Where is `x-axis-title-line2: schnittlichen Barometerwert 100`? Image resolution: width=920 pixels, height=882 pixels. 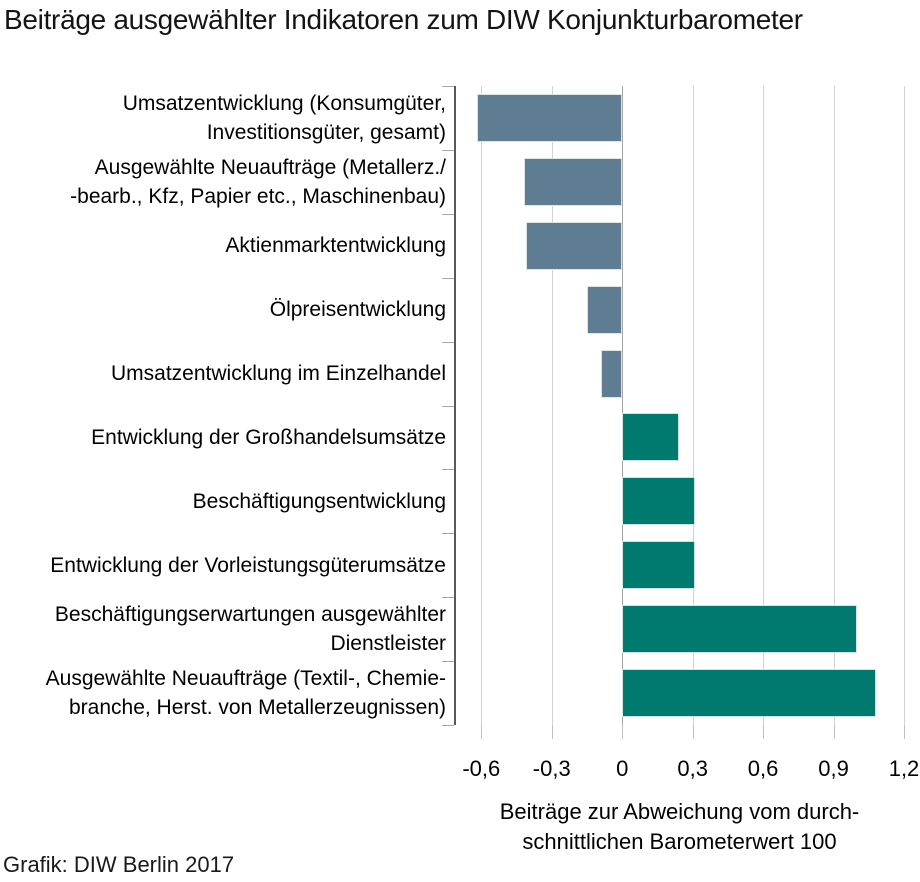 x-axis-title-line2: schnittlichen Barometerwert 100 is located at coordinates (679, 841).